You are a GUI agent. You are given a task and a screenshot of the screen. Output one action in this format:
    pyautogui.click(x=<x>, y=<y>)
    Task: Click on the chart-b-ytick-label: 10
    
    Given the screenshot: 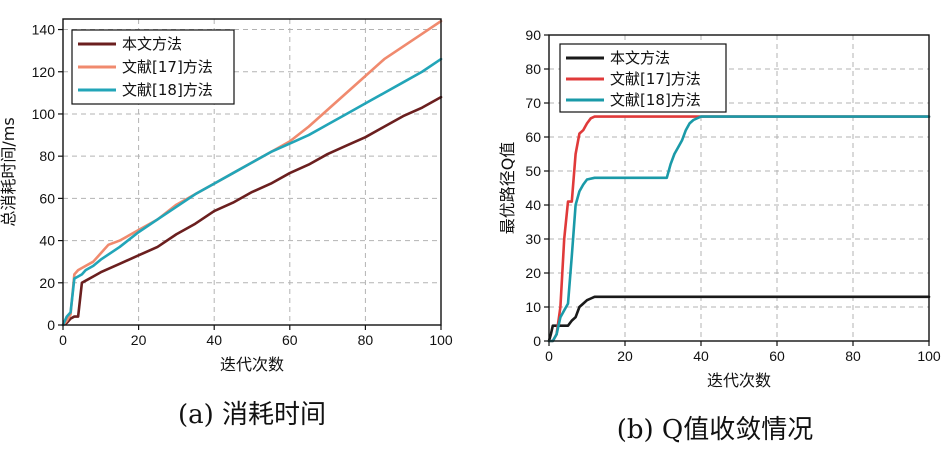 What is the action you would take?
    pyautogui.click(x=533, y=307)
    